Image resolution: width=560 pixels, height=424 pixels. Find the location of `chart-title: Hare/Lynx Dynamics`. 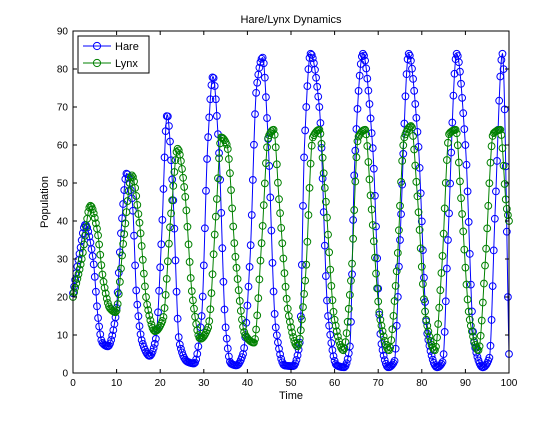

chart-title: Hare/Lynx Dynamics is located at coordinates (291, 20).